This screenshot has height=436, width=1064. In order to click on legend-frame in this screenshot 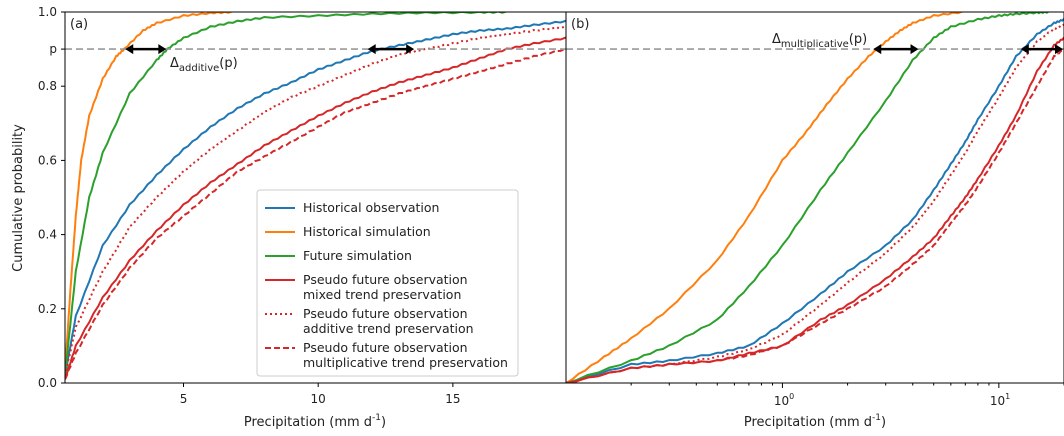, I will do `click(387, 283)`.